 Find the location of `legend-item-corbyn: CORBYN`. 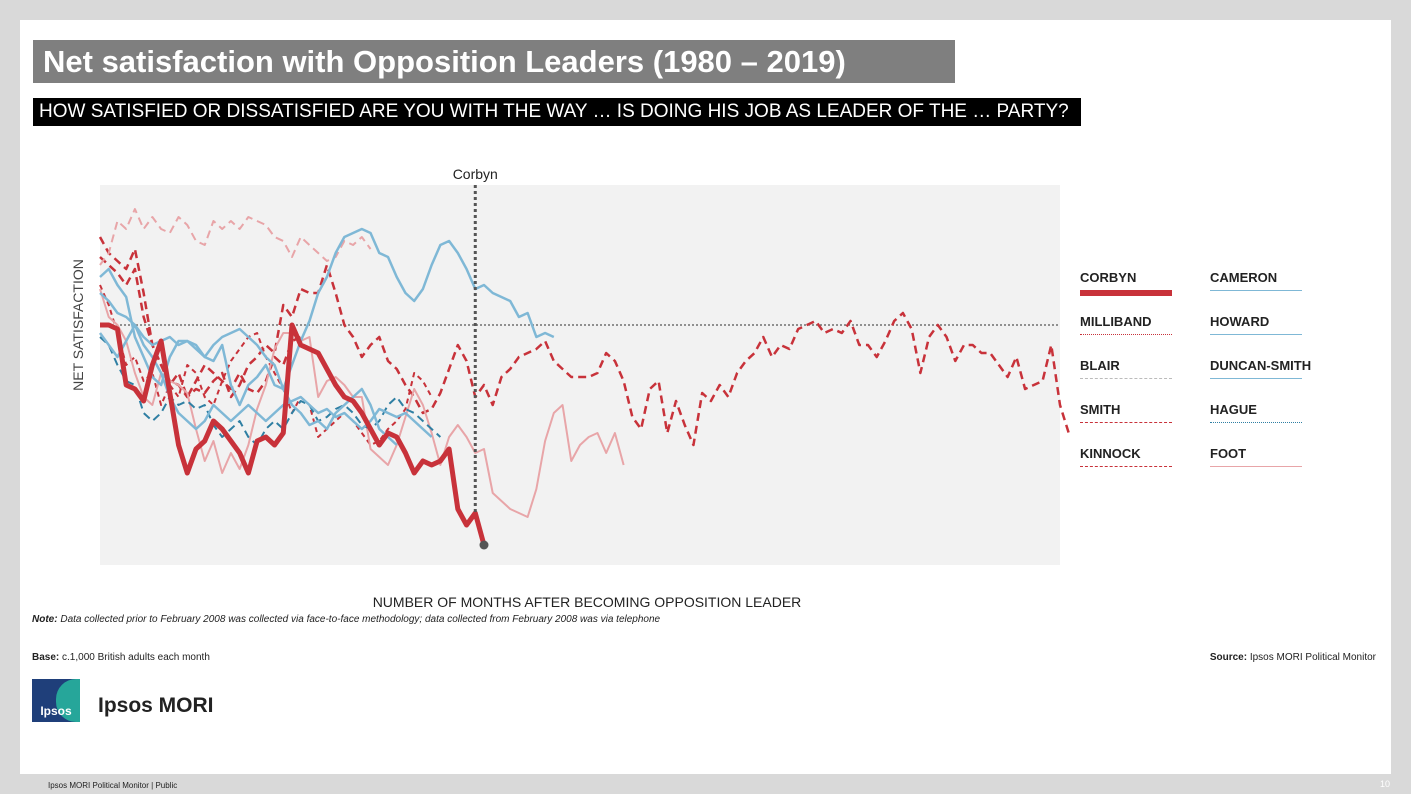

legend-item-corbyn: CORBYN is located at coordinates (1126, 283).